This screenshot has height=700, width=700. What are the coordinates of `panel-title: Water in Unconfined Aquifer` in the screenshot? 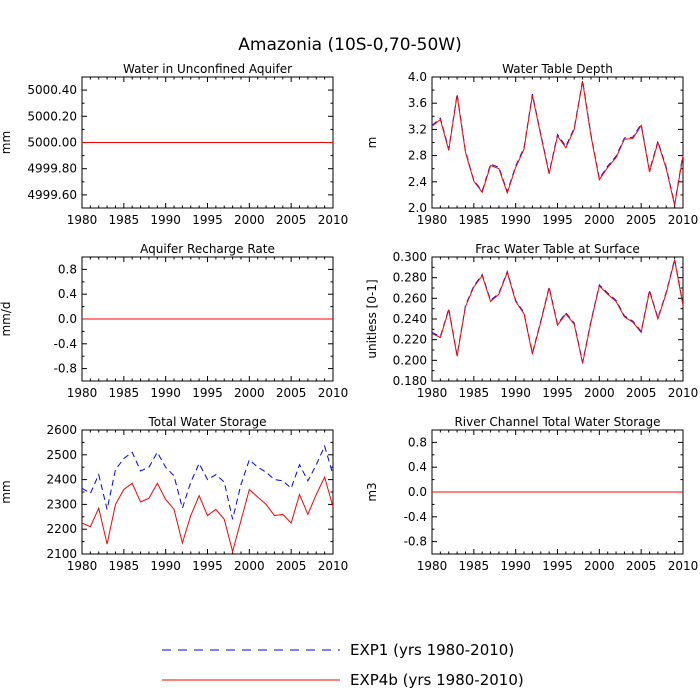 It's located at (207, 69).